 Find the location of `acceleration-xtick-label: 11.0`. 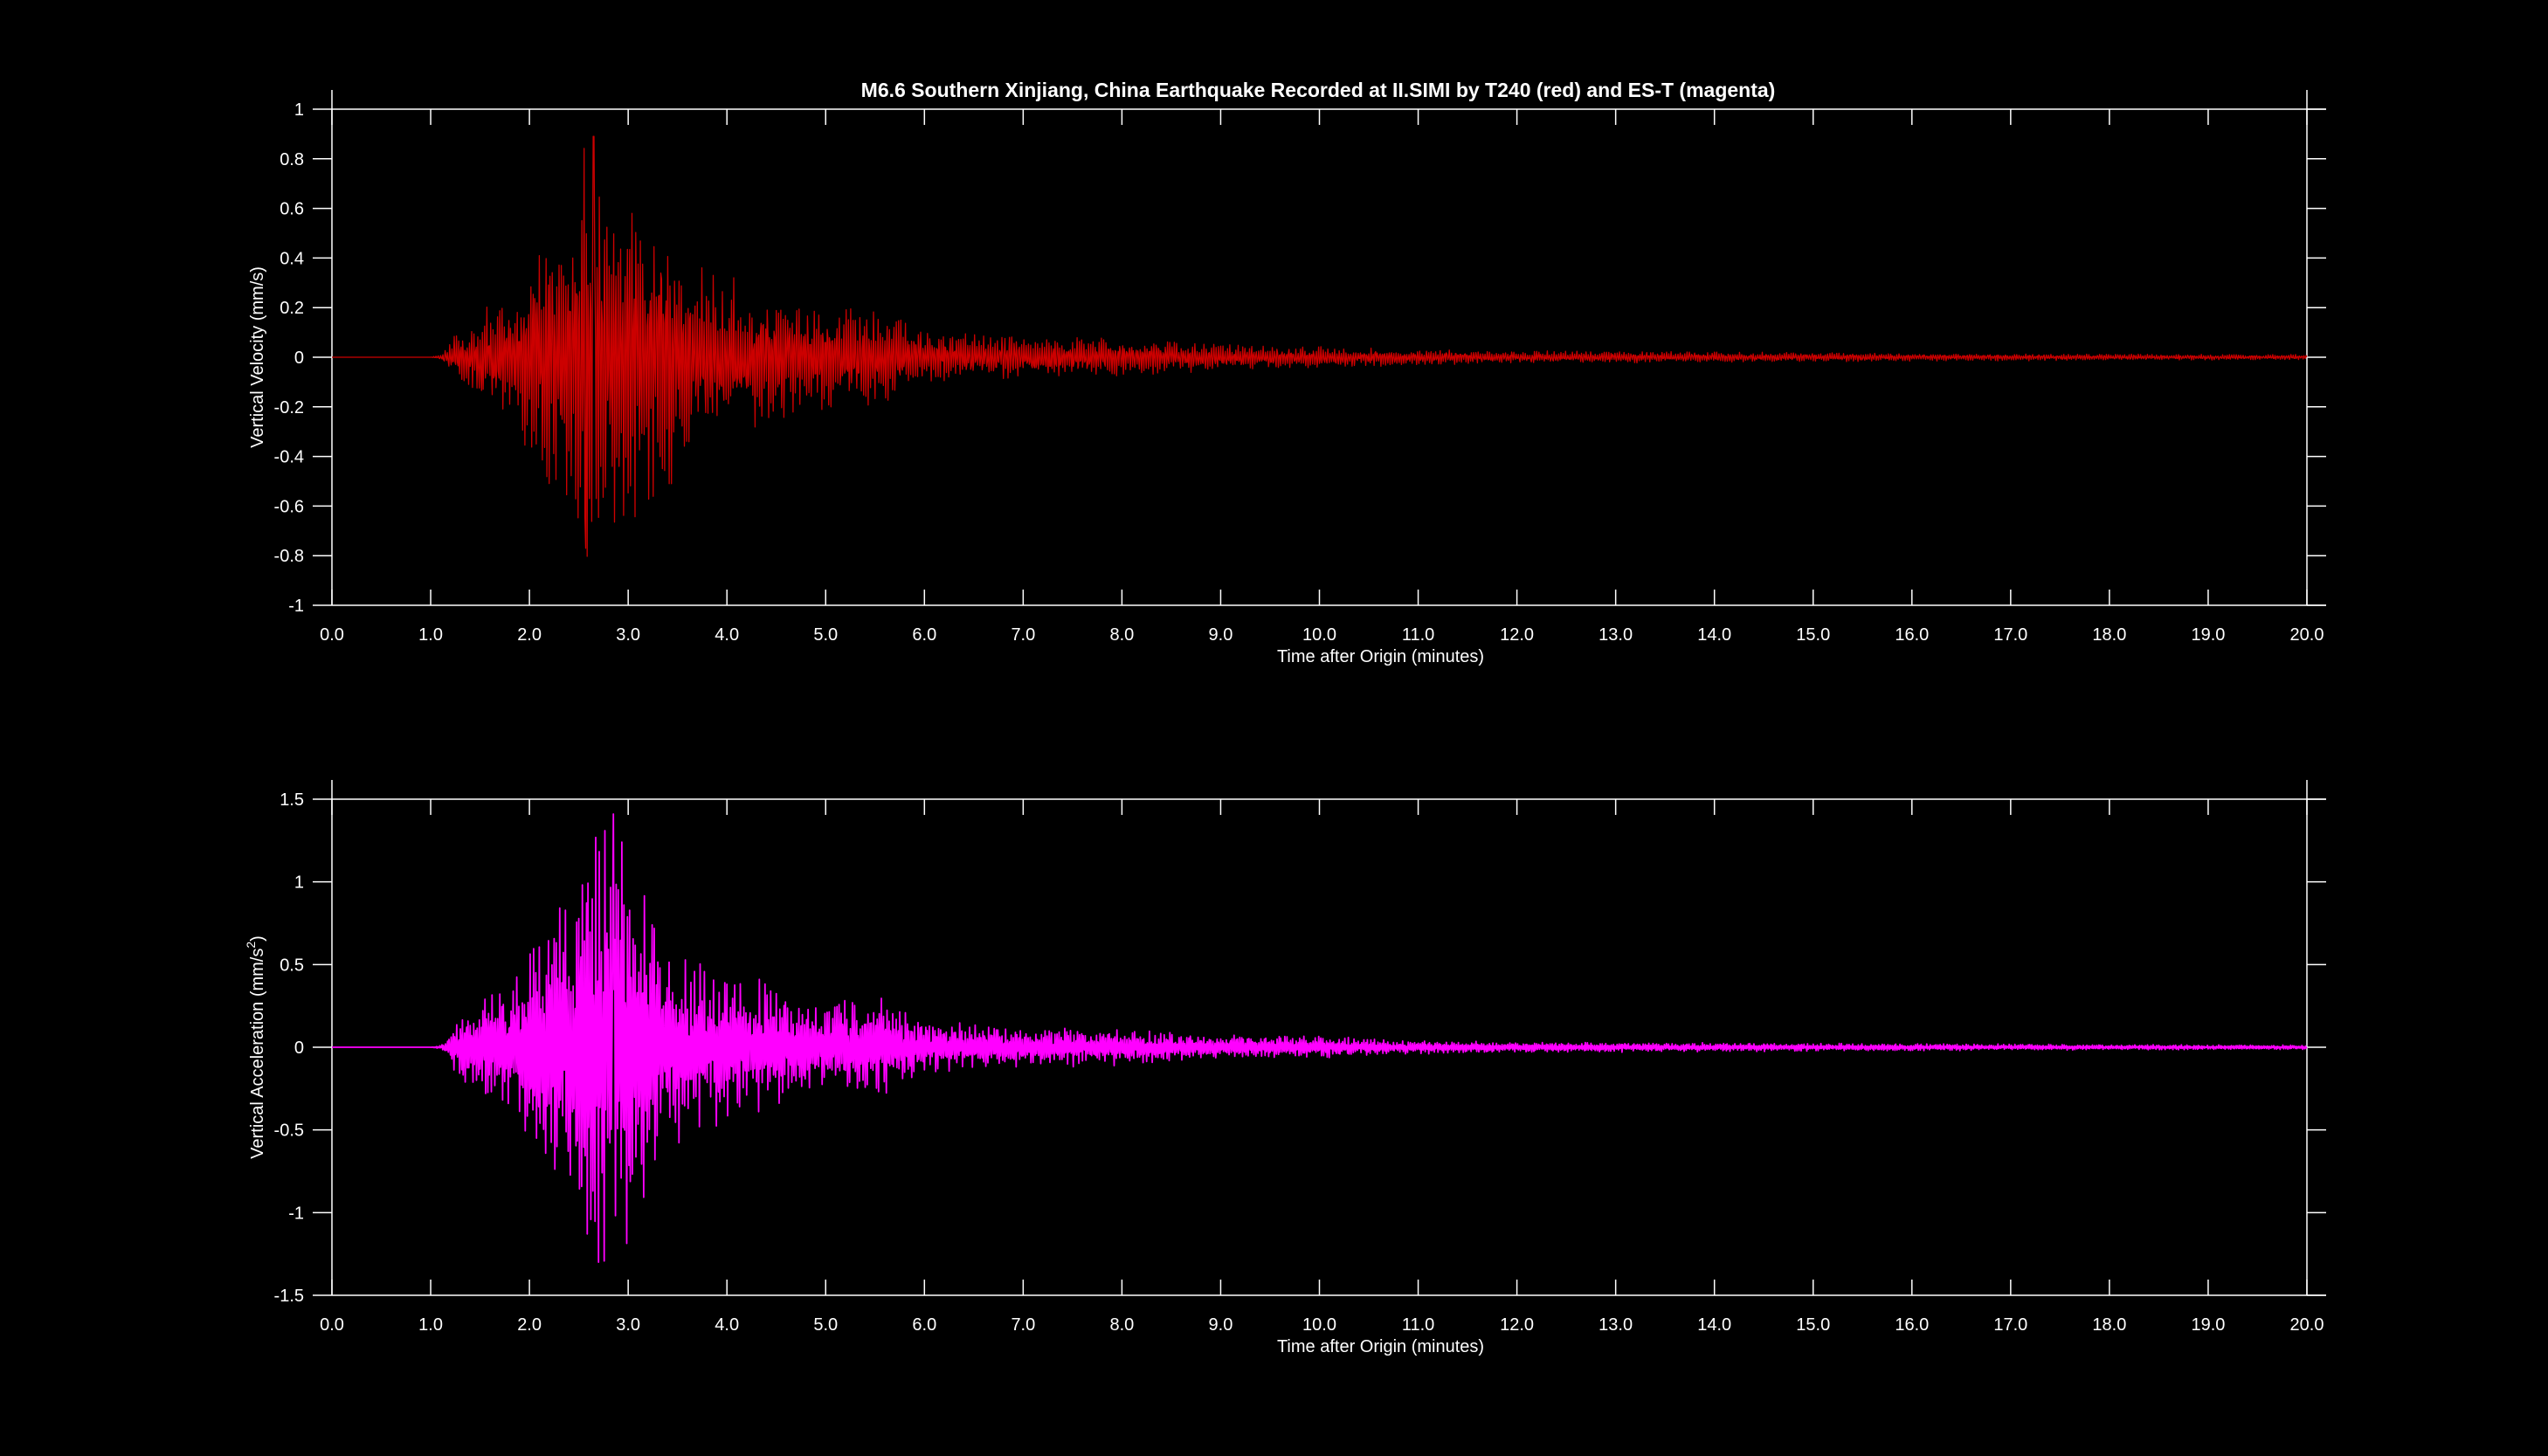

acceleration-xtick-label: 11.0 is located at coordinates (1418, 1325).